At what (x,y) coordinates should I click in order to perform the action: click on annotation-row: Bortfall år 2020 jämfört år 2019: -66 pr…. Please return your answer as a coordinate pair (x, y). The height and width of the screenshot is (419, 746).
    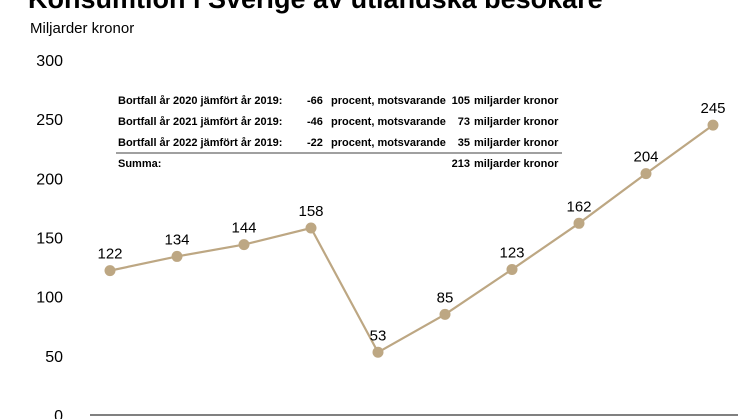
    Looking at the image, I should click on (338, 101).